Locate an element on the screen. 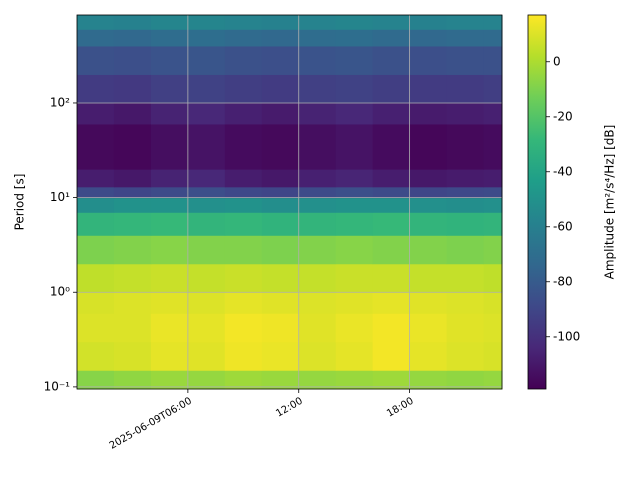  colorbar-tick-label: -40 is located at coordinates (563, 171).